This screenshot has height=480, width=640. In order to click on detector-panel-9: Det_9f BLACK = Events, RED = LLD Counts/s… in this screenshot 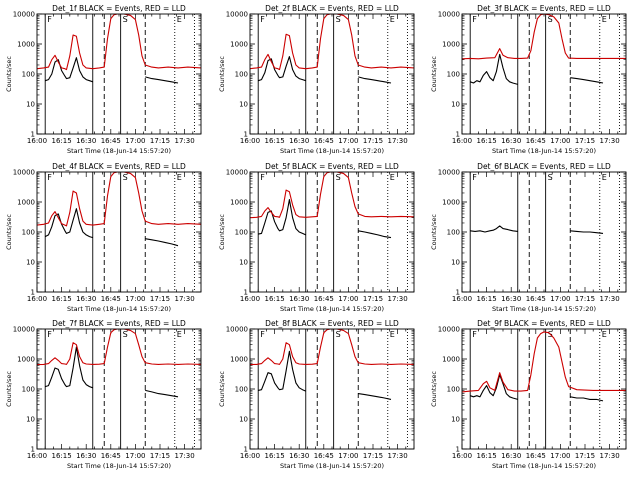, I will do `click(528, 394)`.